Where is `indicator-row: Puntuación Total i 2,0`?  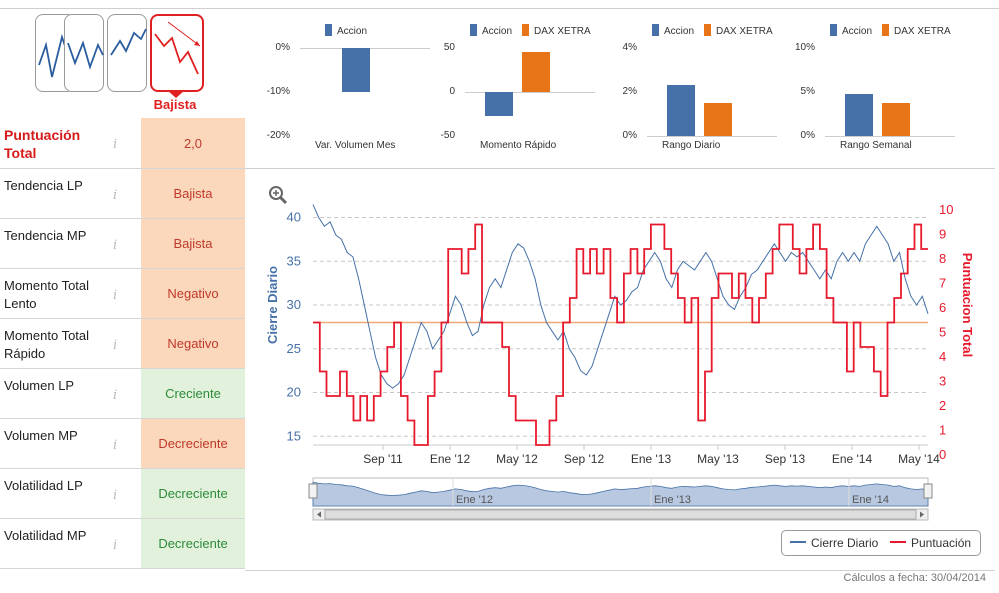
indicator-row: Puntuación Total i 2,0 is located at coordinates (122, 143).